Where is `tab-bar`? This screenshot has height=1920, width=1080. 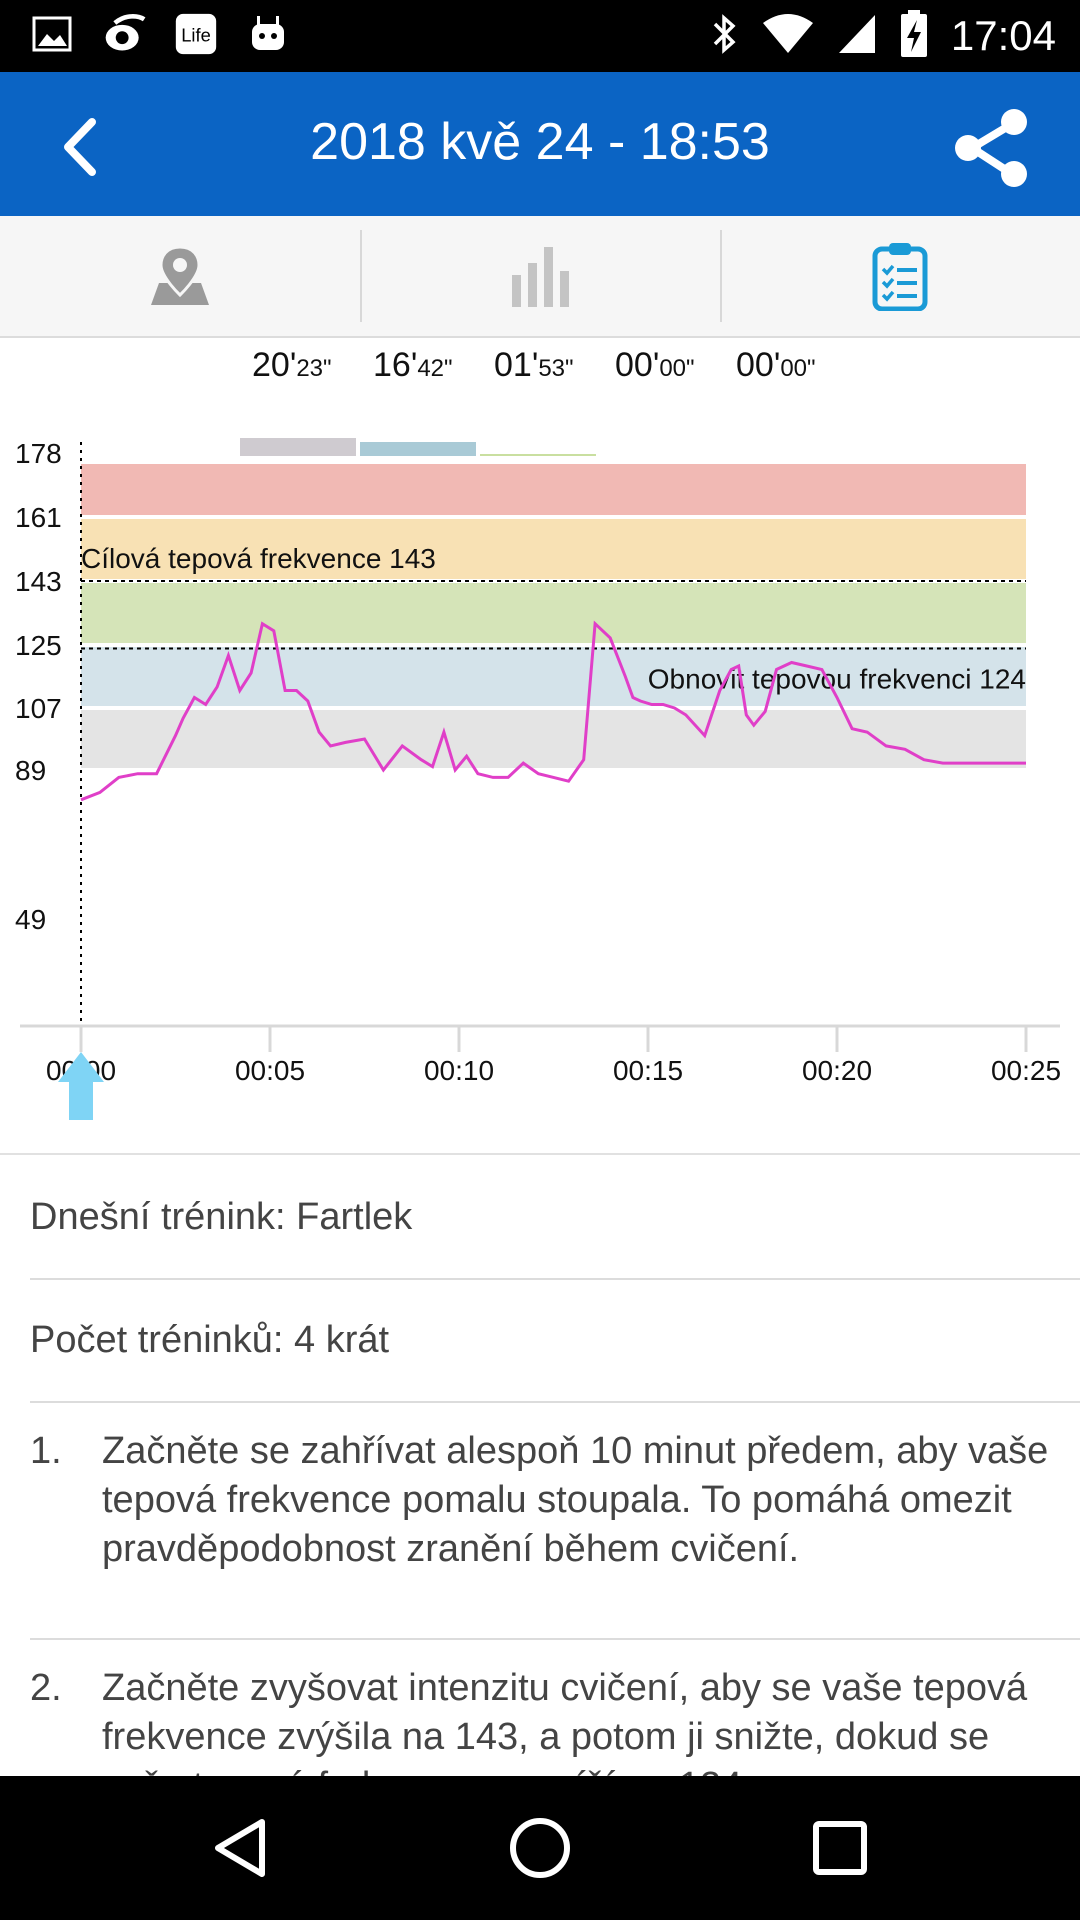 tab-bar is located at coordinates (540, 277).